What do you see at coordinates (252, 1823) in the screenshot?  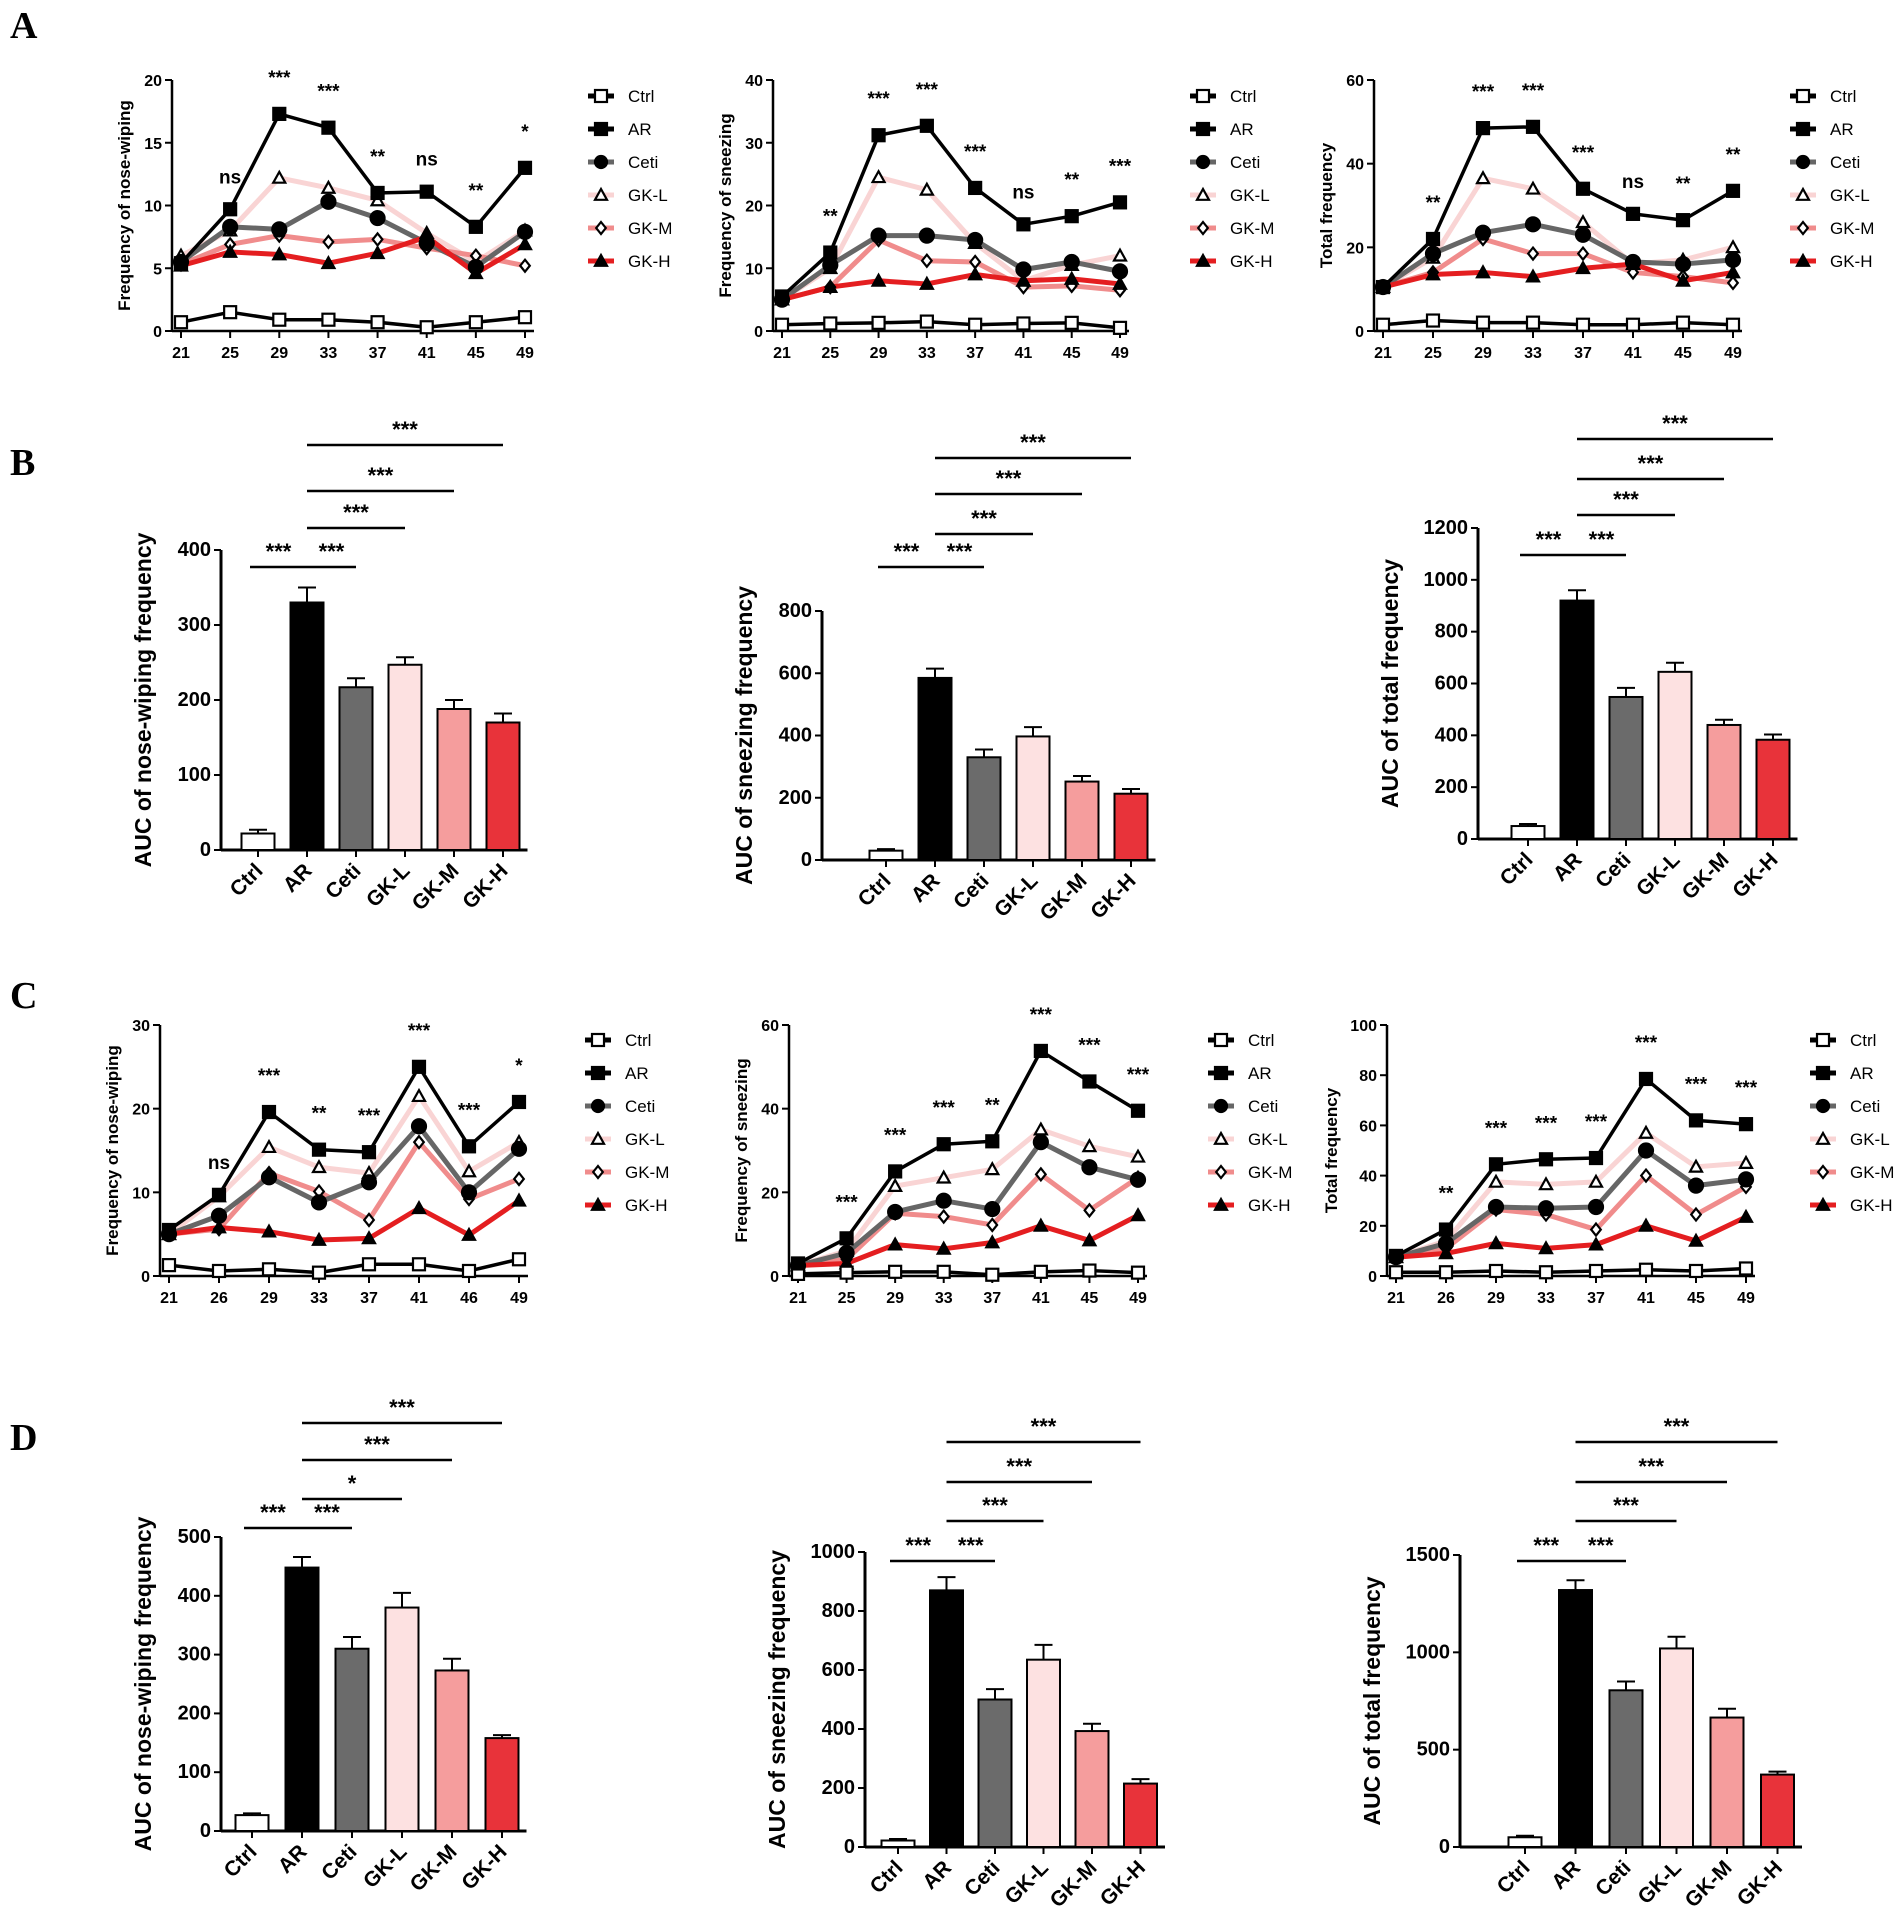 I see `bar-ctrl` at bounding box center [252, 1823].